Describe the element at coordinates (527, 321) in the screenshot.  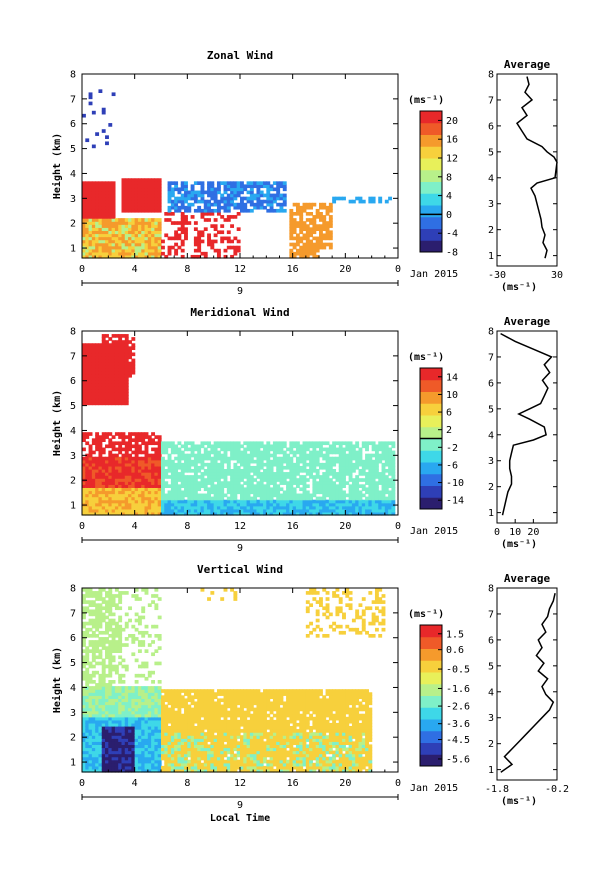
I see `avg-title: Average` at that location.